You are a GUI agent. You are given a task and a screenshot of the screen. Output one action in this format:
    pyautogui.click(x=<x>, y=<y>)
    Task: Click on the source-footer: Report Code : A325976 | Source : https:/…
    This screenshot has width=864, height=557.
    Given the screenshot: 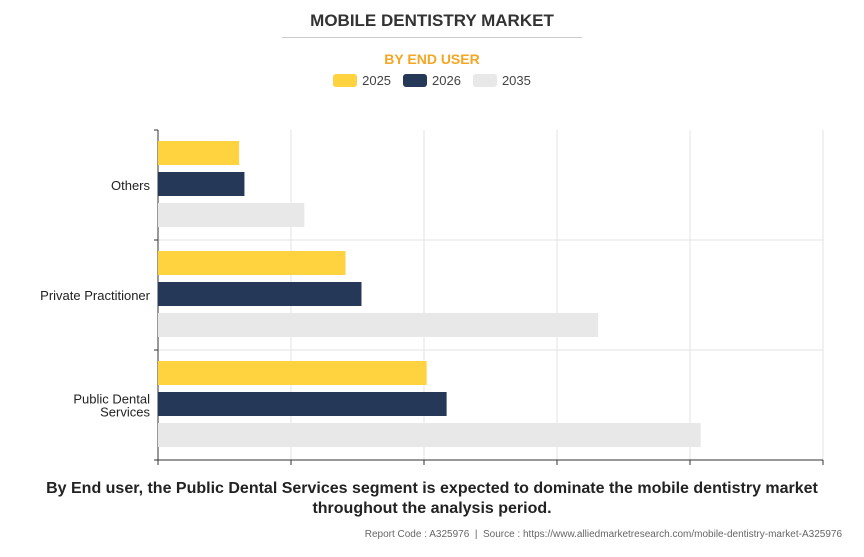 What is the action you would take?
    pyautogui.click(x=603, y=534)
    